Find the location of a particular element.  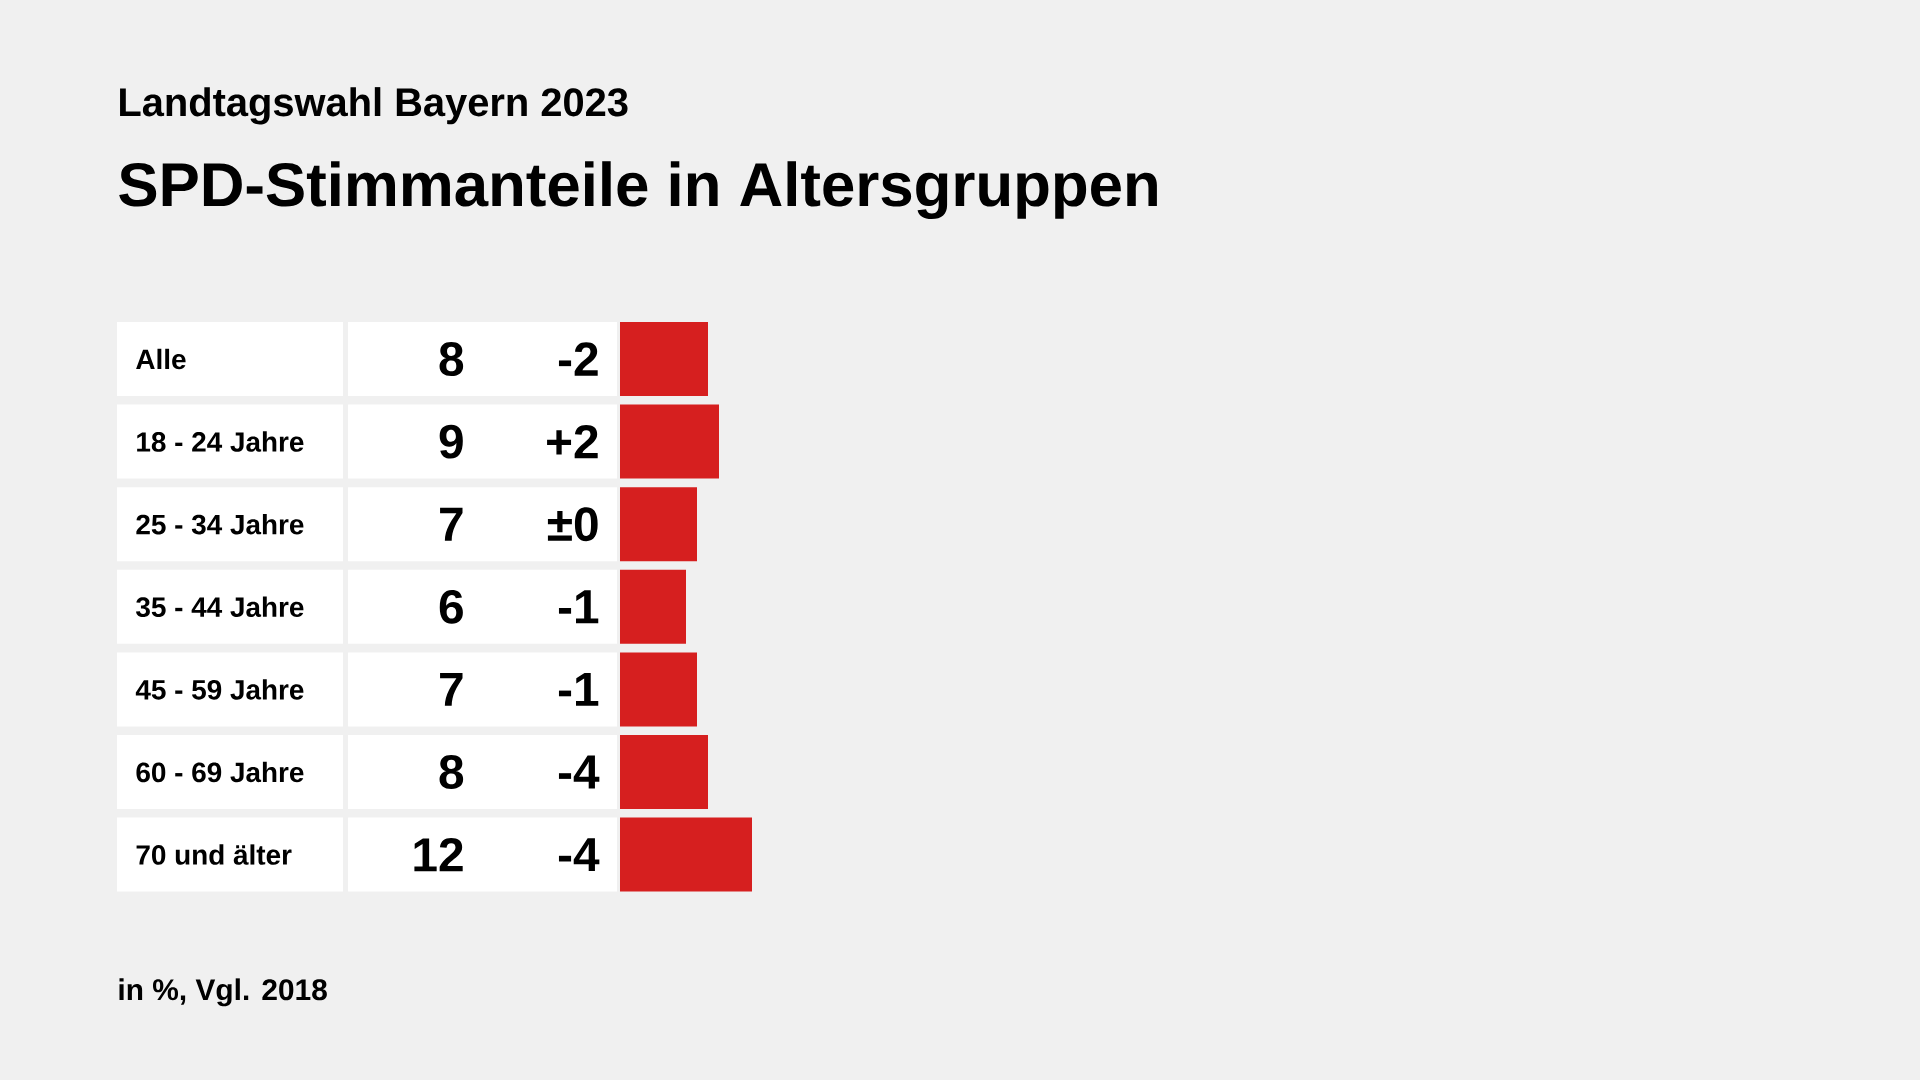

y-tick-label: Alle is located at coordinates (161, 359).